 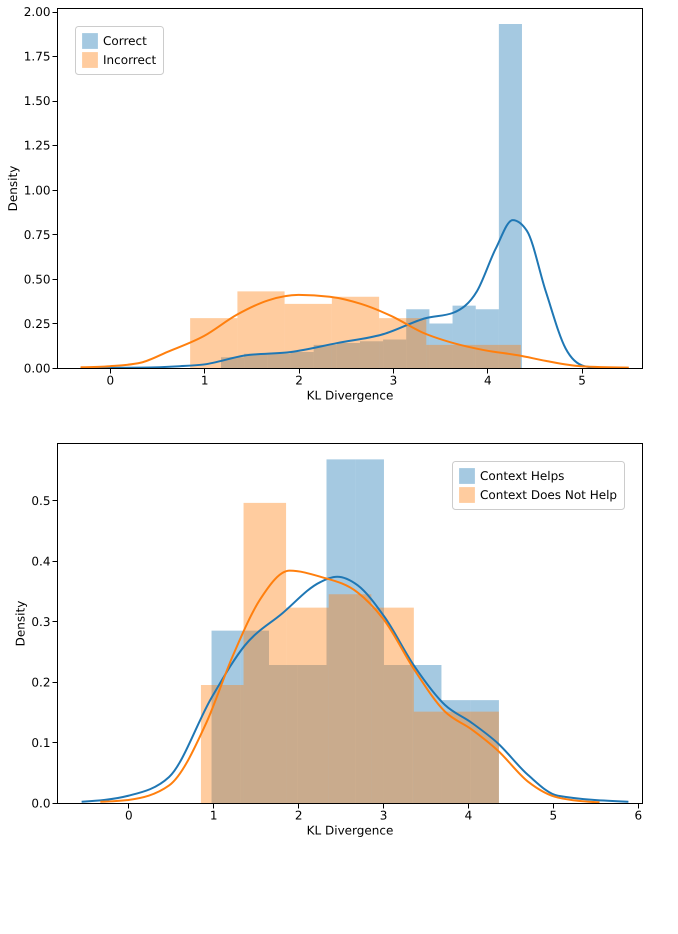 What do you see at coordinates (129, 60) in the screenshot?
I see `legend-label: Incorrect` at bounding box center [129, 60].